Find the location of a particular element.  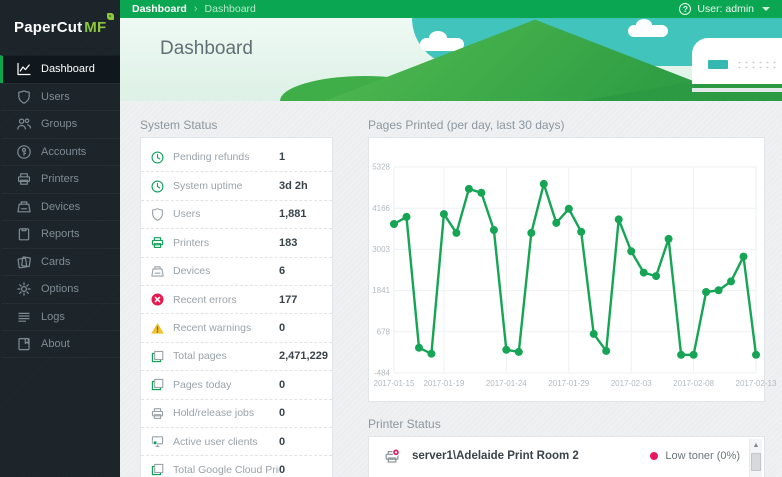

sidebar-item-label: Options is located at coordinates (60, 289).